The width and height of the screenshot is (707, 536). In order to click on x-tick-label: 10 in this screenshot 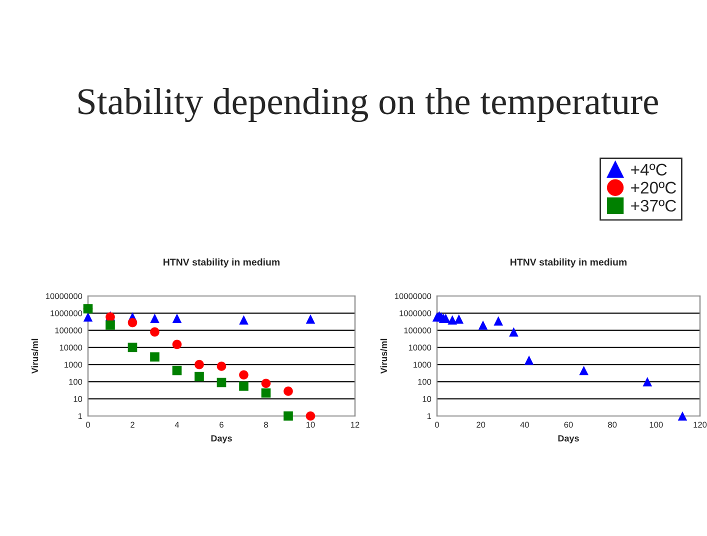, I will do `click(310, 425)`.